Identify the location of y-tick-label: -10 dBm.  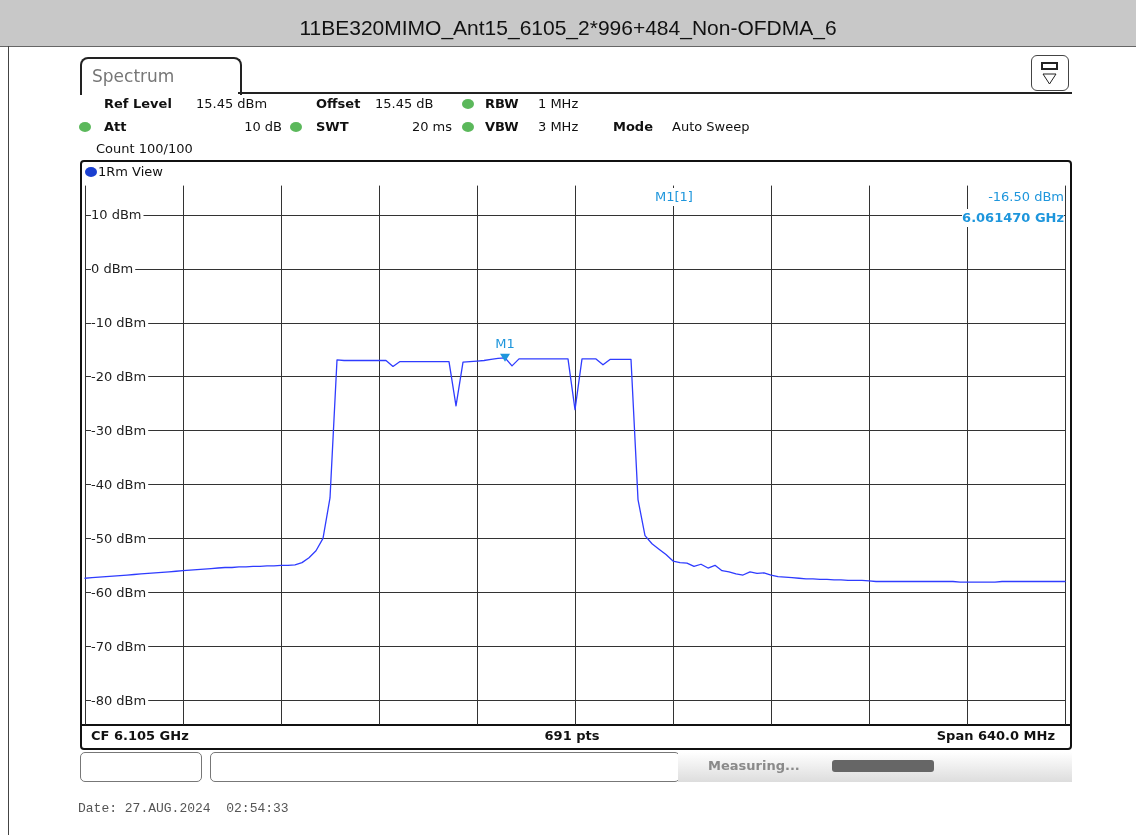
(119, 323).